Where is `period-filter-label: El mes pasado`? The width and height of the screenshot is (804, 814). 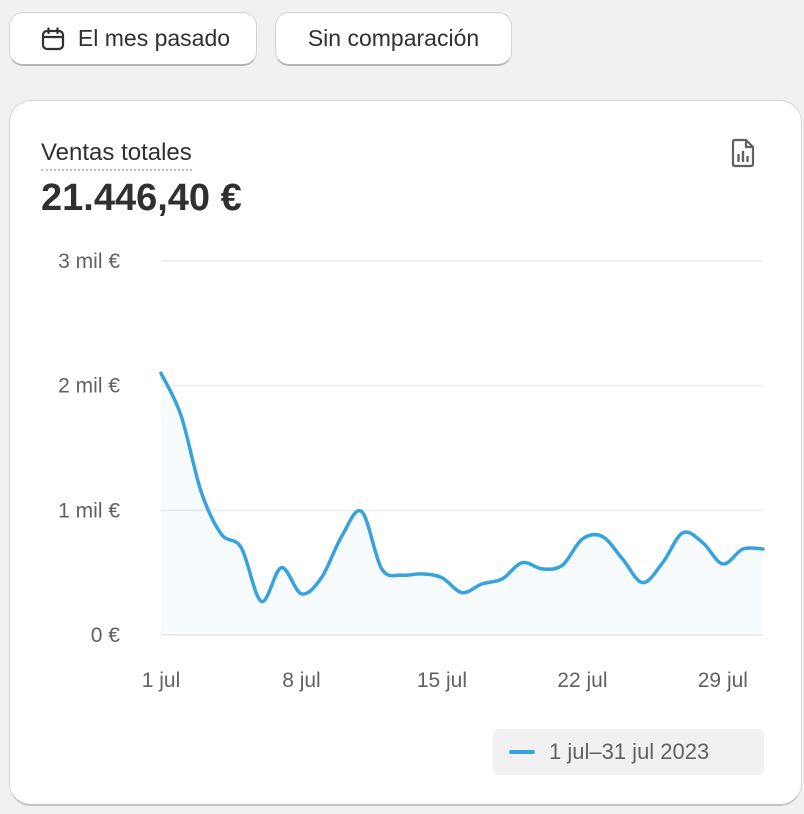
period-filter-label: El mes pasado is located at coordinates (154, 38).